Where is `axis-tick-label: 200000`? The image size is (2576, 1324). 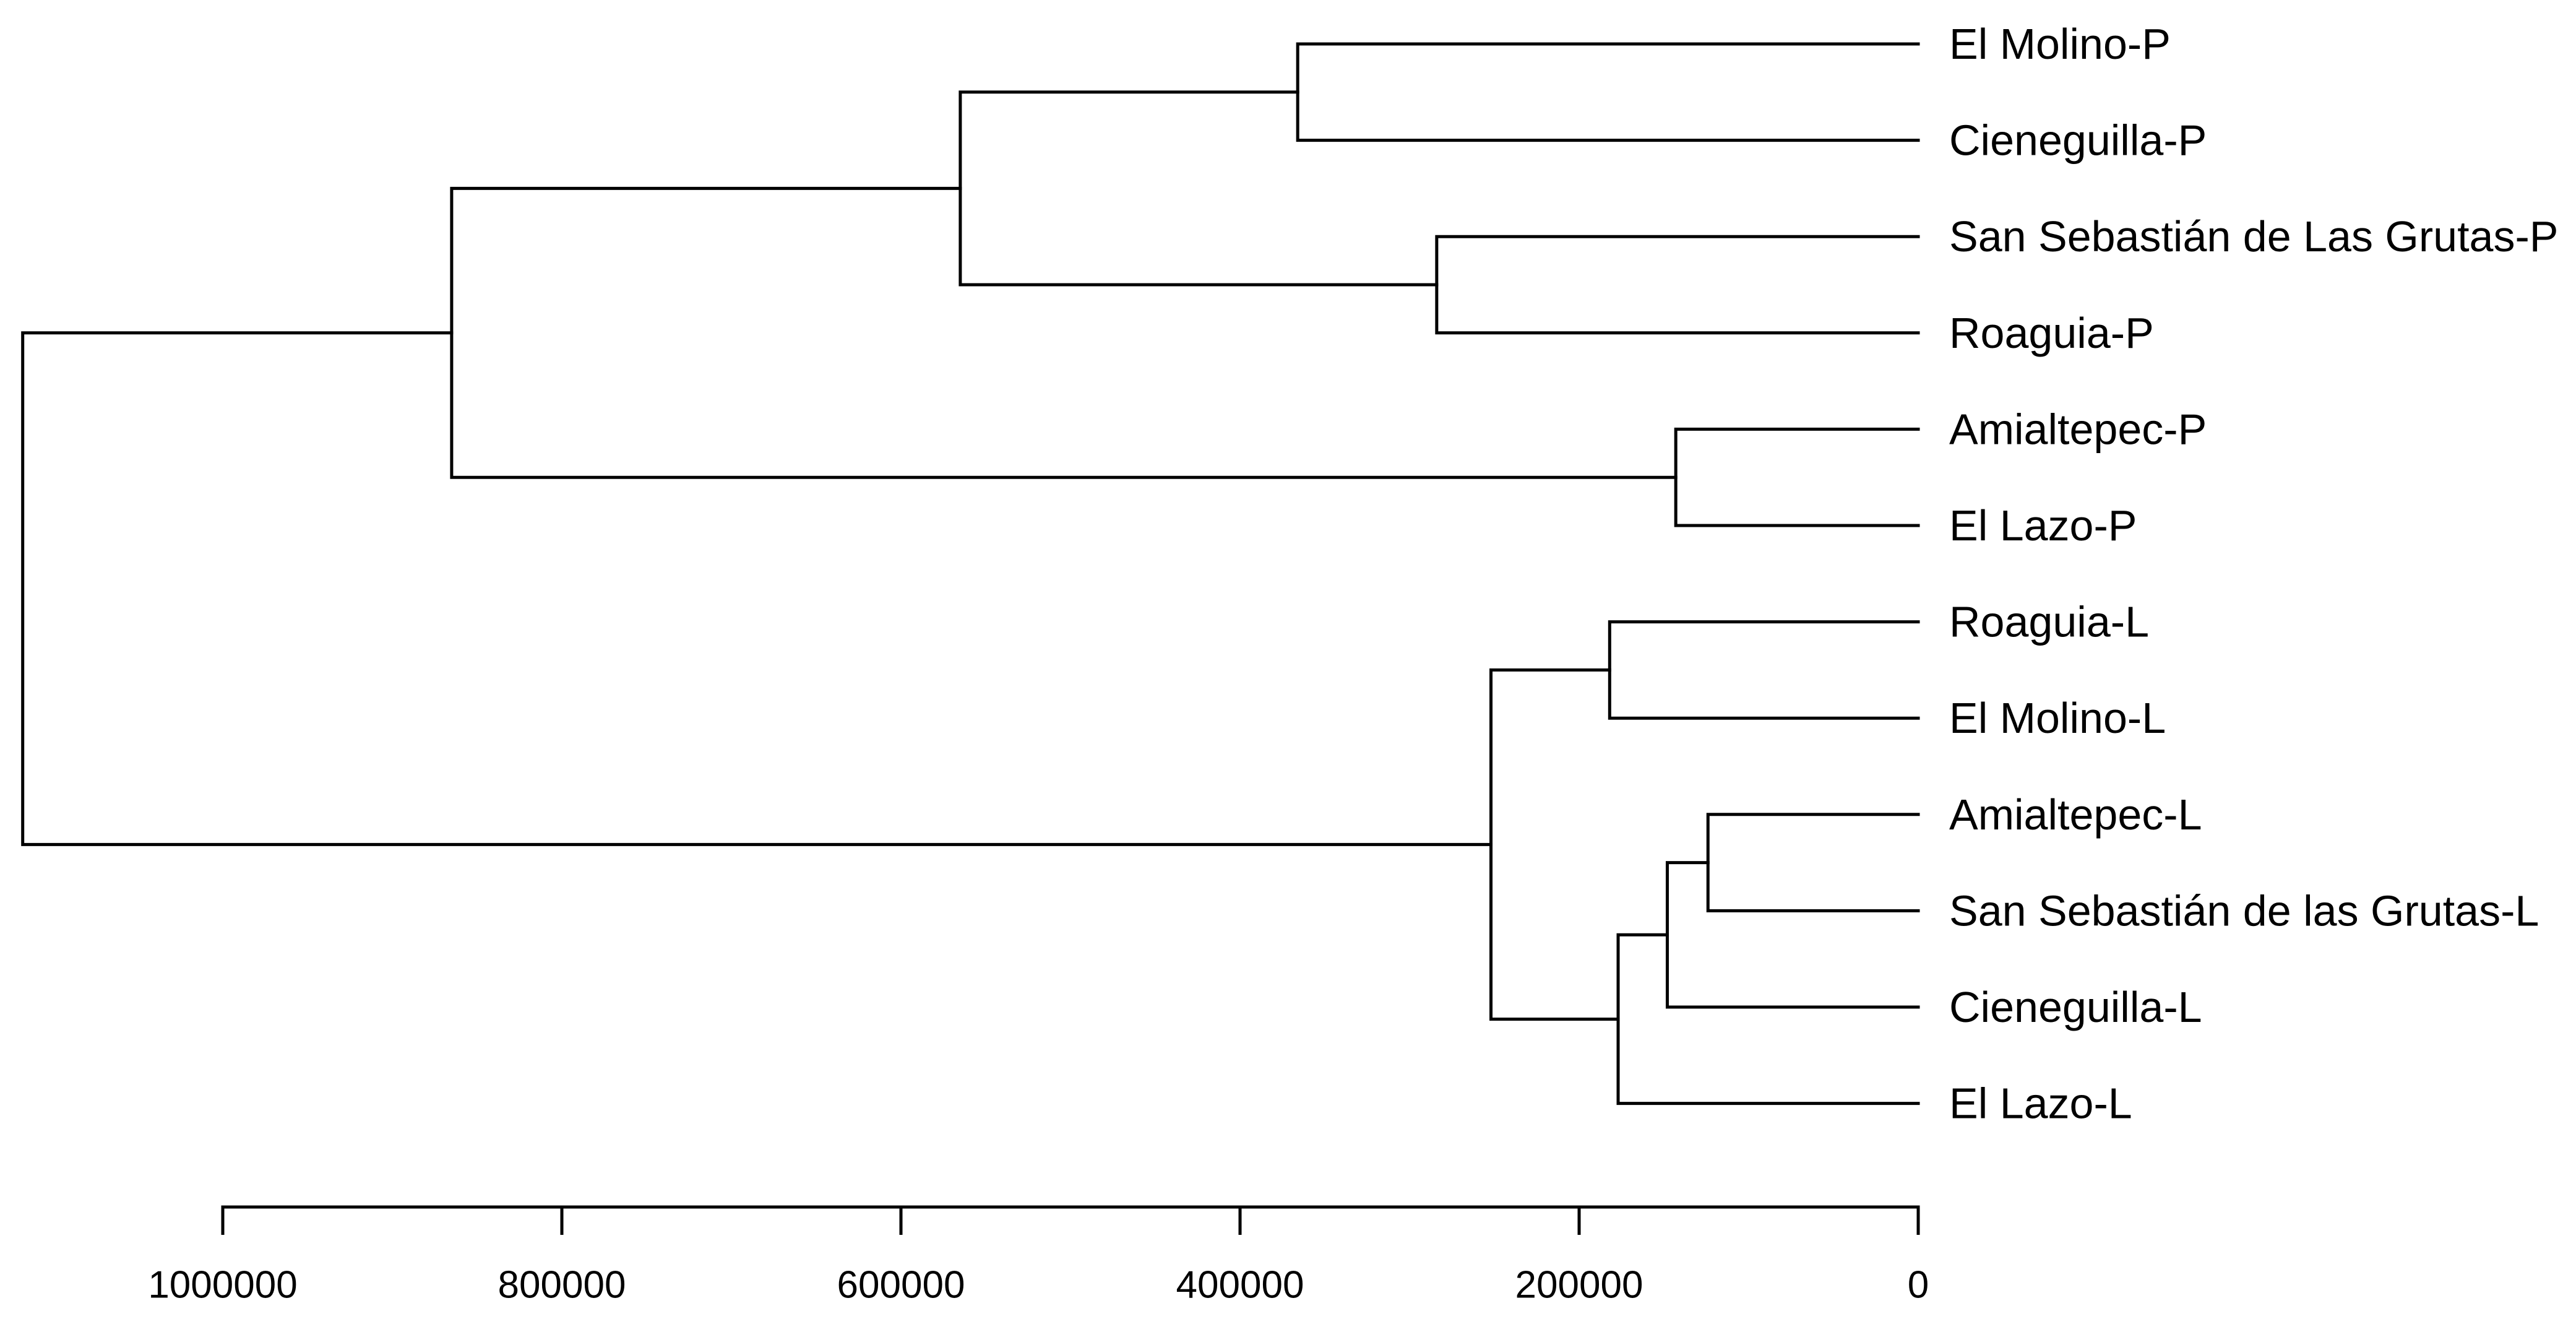 axis-tick-label: 200000 is located at coordinates (1579, 1285).